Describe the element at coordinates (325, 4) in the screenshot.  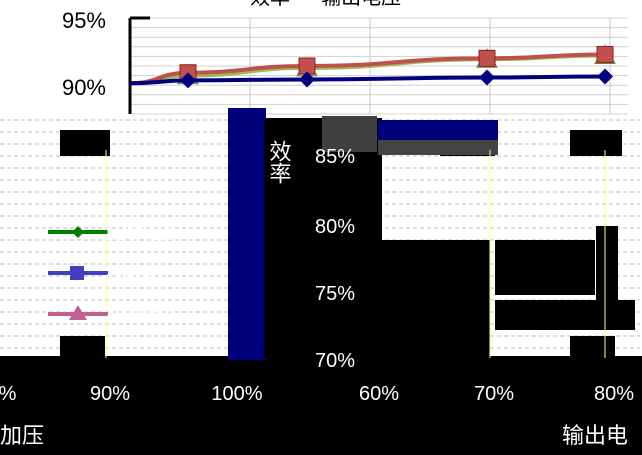
I see `chart-title-fragment: 效率 — 输出电压` at that location.